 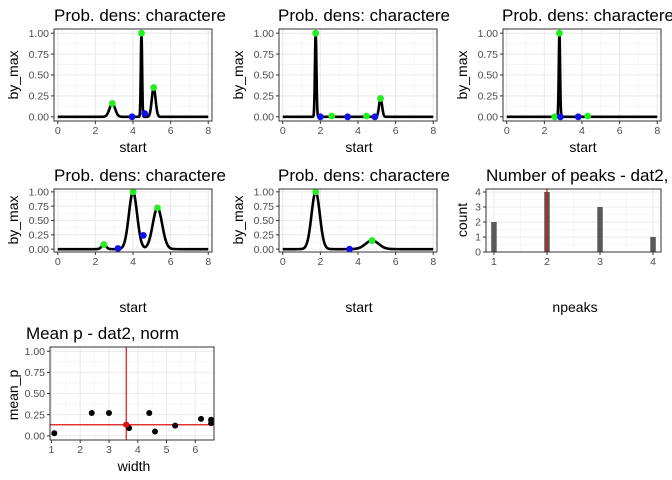 What do you see at coordinates (283, 131) in the screenshot?
I see `panel-2-x-tick-label: 0` at bounding box center [283, 131].